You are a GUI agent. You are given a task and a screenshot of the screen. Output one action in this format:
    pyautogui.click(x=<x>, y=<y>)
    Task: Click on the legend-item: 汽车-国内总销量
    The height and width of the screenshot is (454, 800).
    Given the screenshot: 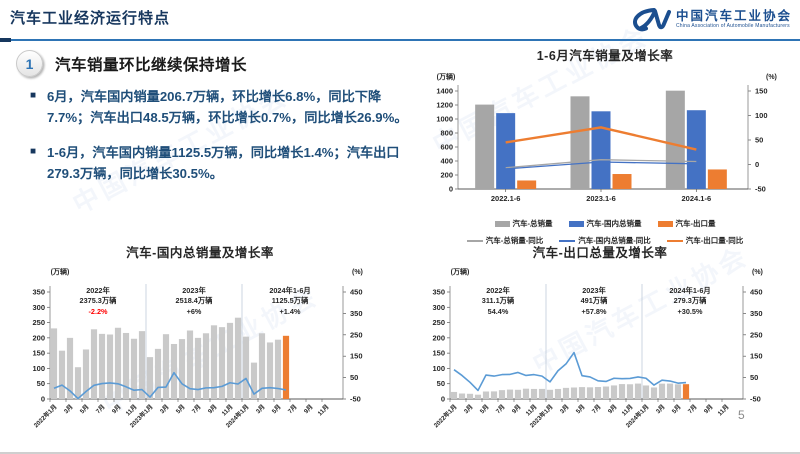 What is the action you would take?
    pyautogui.click(x=605, y=224)
    